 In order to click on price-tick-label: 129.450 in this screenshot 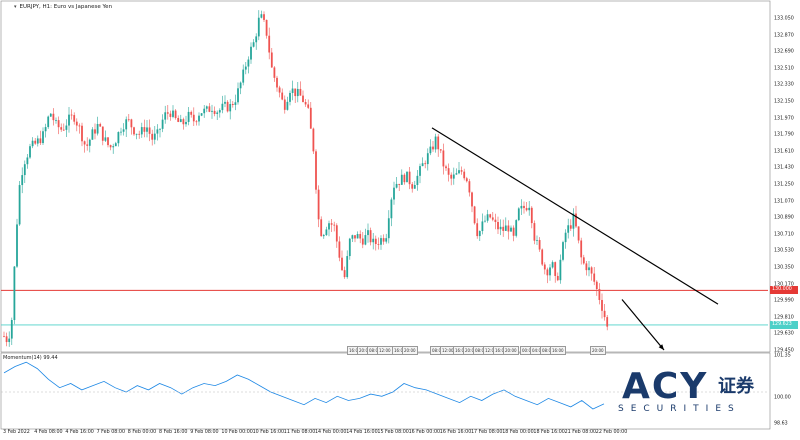, I will do `click(784, 351)`.